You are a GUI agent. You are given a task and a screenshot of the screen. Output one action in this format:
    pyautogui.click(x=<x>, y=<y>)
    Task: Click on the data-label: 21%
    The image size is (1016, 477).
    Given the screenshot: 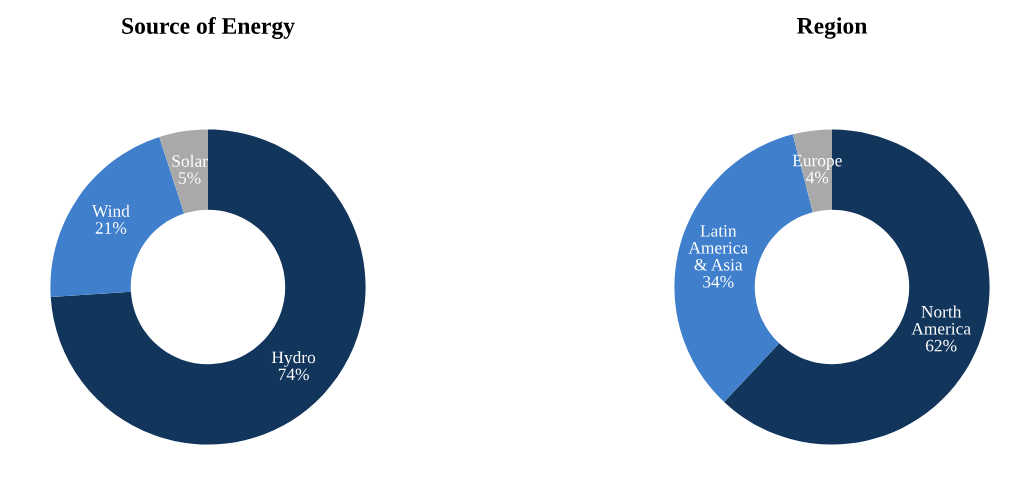 What is the action you would take?
    pyautogui.click(x=111, y=228)
    